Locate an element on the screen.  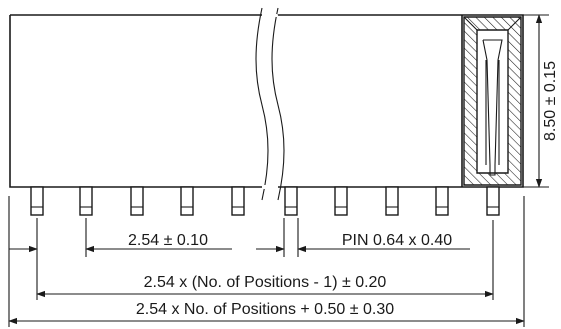
cross-section is located at coordinates (492, 101).